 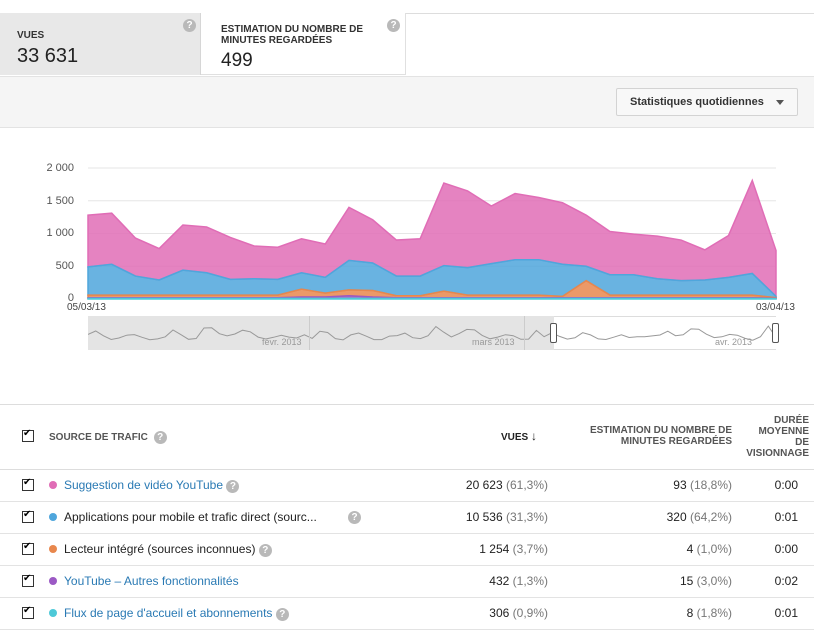 I want to click on duration-cell: 0:02, so click(x=786, y=581).